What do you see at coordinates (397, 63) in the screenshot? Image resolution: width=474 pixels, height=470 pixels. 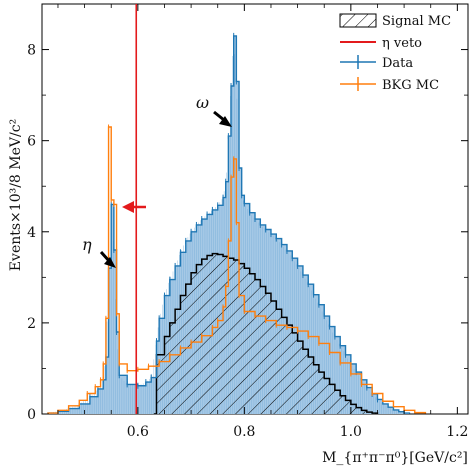 I see `legend-label-data: Data` at bounding box center [397, 63].